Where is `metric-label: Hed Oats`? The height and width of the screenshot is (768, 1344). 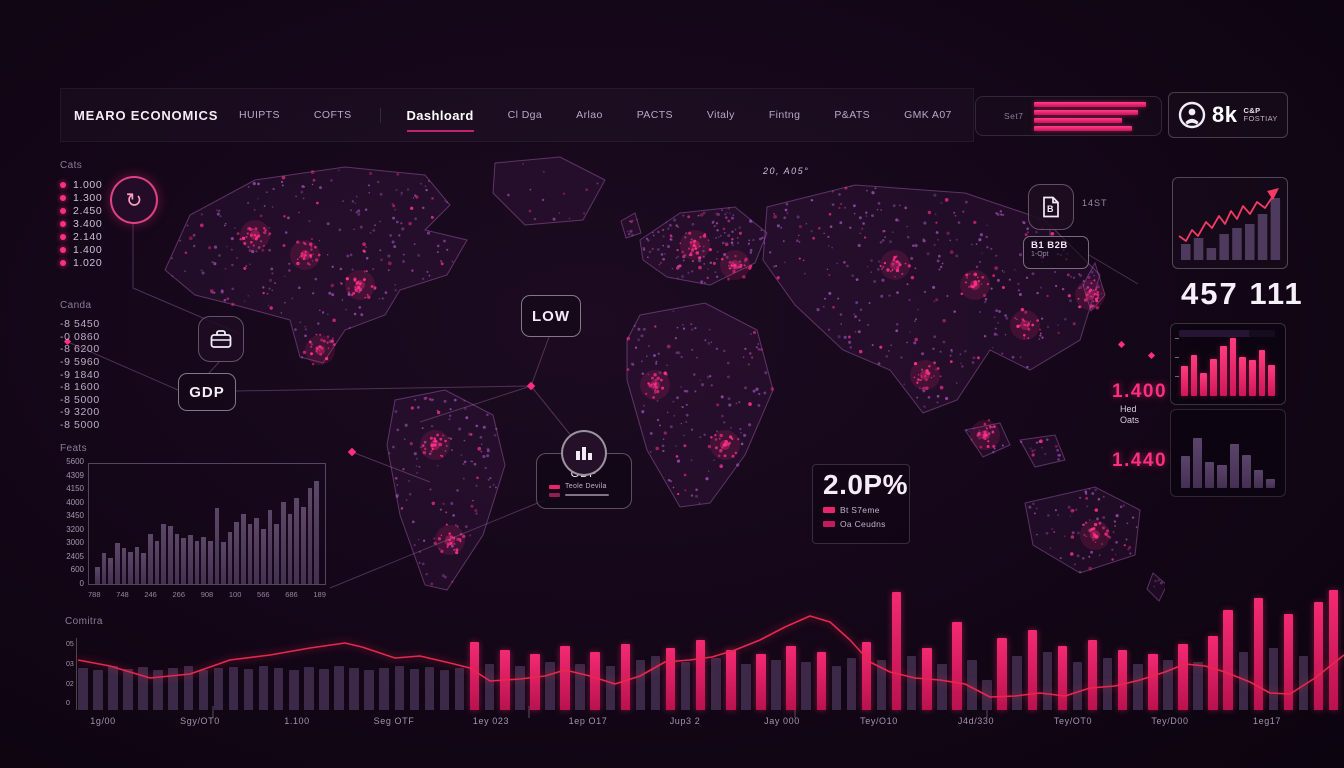 metric-label: Hed Oats is located at coordinates (1130, 414).